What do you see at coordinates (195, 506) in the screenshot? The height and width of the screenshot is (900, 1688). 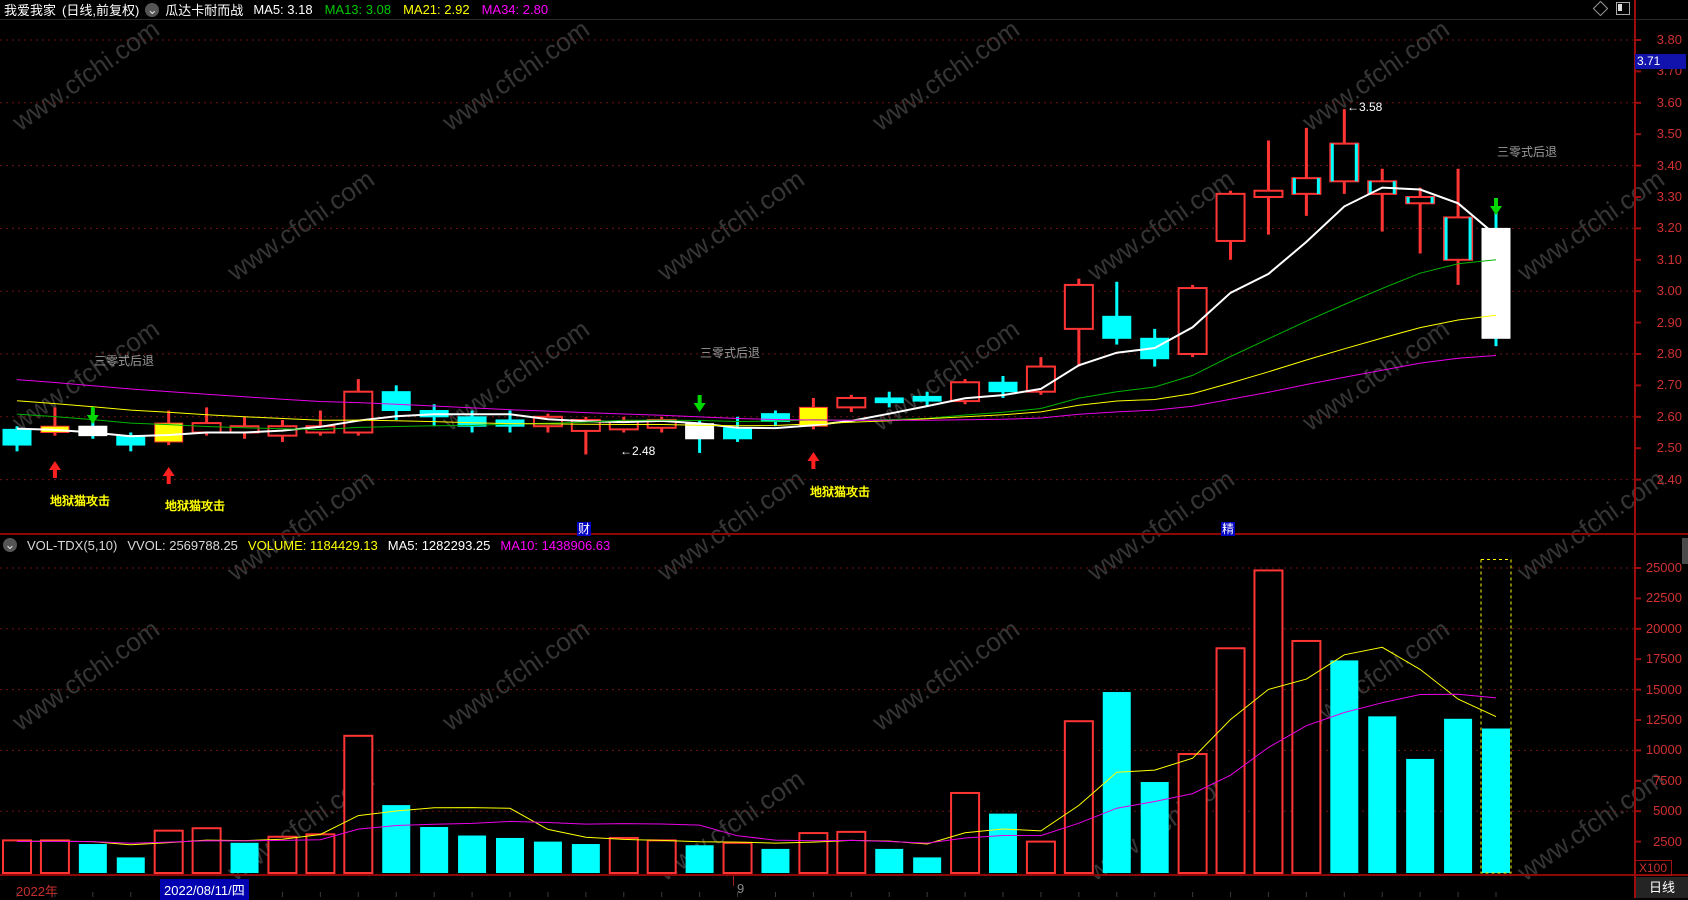 I see `attack-signal-label: 地狱猫攻击` at bounding box center [195, 506].